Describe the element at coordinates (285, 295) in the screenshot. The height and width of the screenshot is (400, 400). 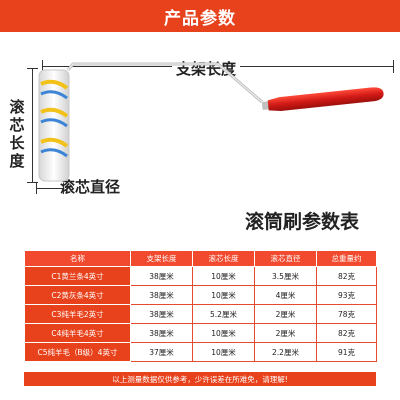
I see `table-cell: 4厘米` at that location.